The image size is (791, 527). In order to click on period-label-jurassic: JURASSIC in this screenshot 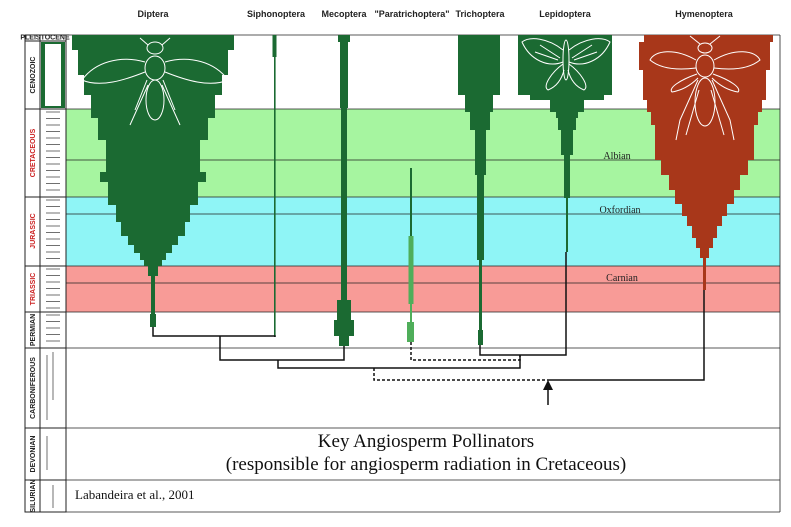, I will do `click(33, 230)`.